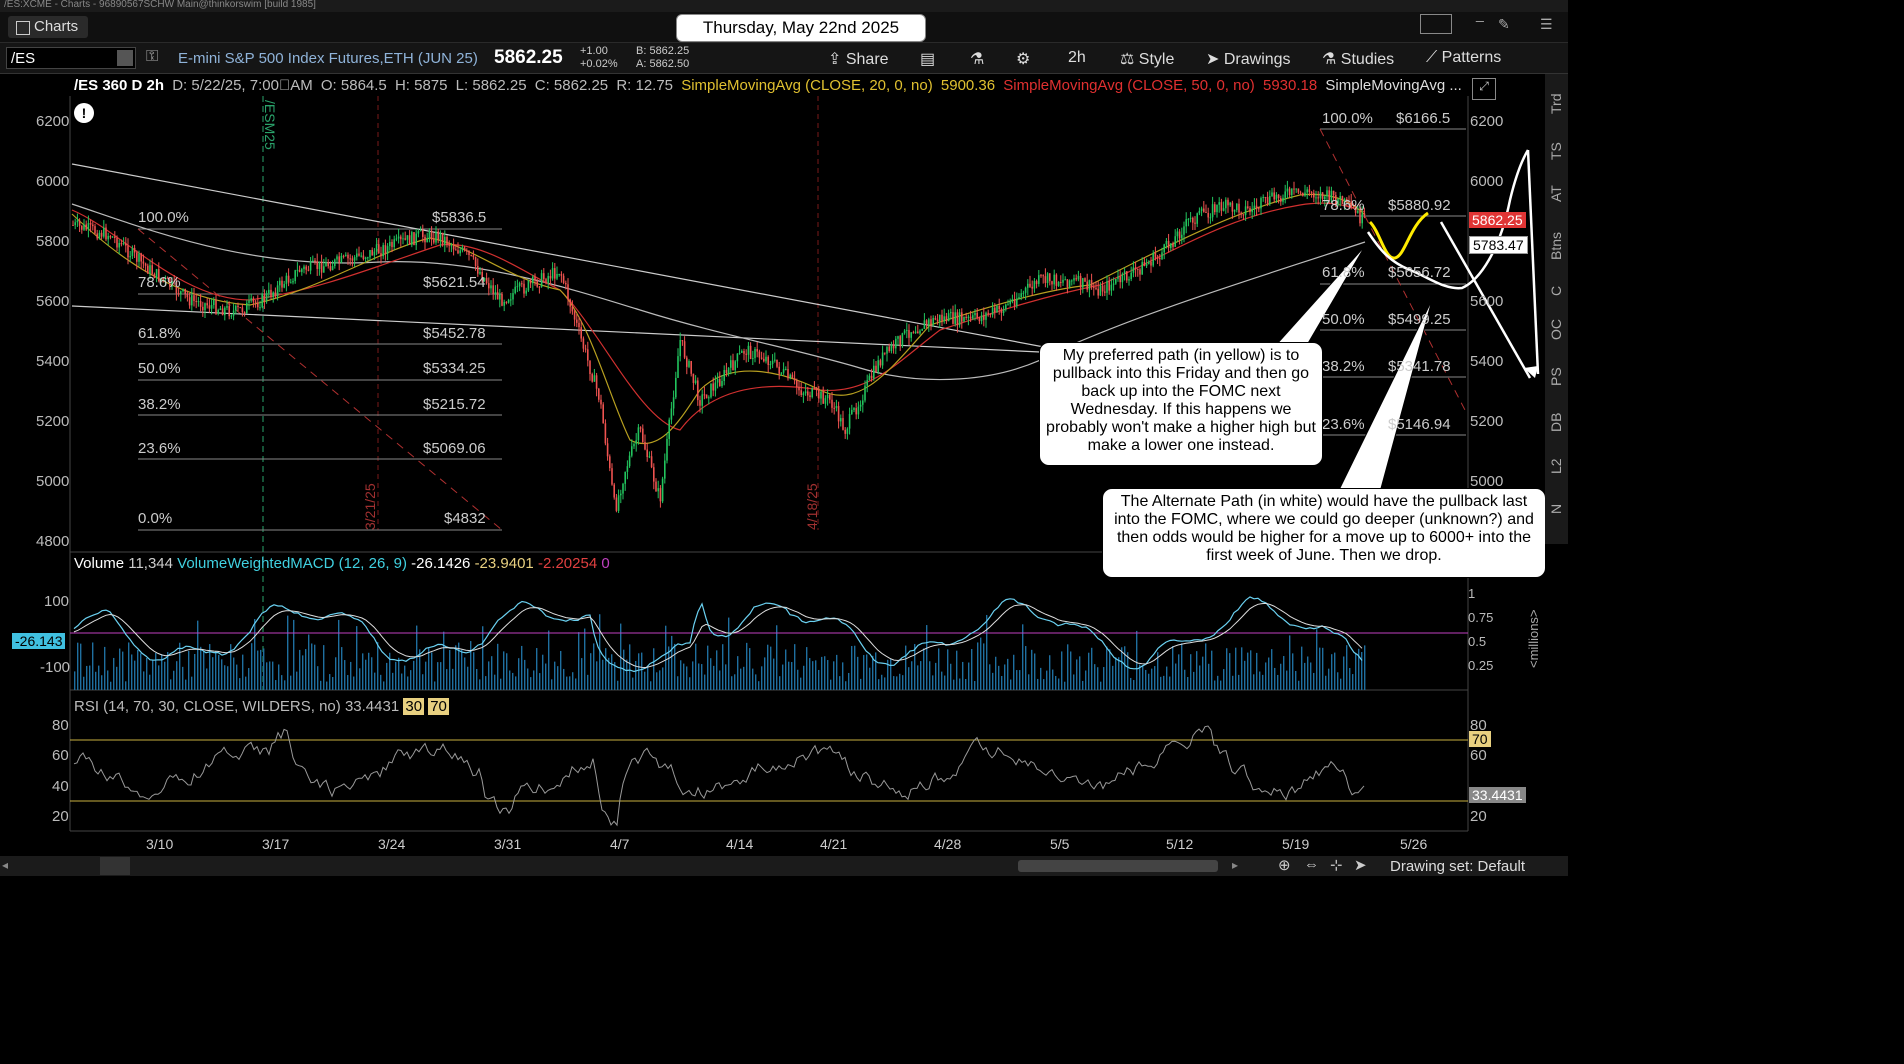 This screenshot has height=1064, width=1904. Describe the element at coordinates (1556, 193) in the screenshot. I see `sidebar-tab-at: AT` at that location.